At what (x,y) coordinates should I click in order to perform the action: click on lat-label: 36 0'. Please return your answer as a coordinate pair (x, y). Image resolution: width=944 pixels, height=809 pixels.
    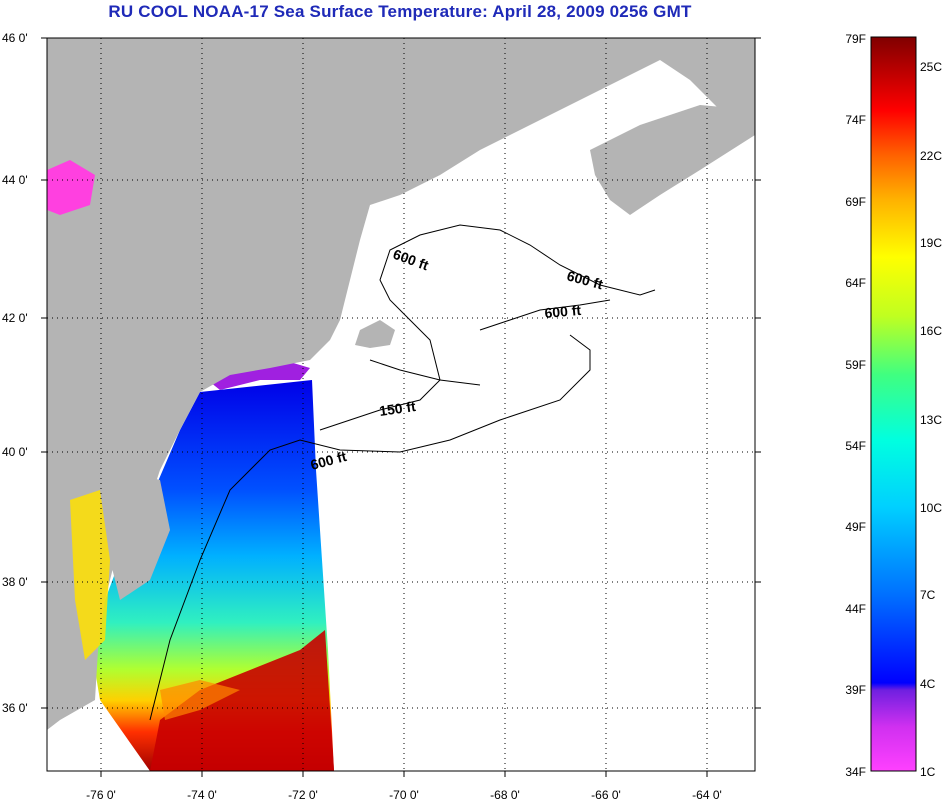
    Looking at the image, I should click on (15, 708).